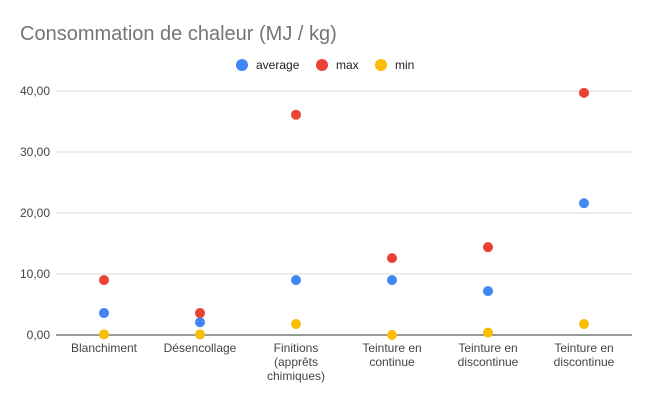 This screenshot has height=403, width=652. Describe the element at coordinates (35, 152) in the screenshot. I see `y-tick-label: 30,00` at that location.